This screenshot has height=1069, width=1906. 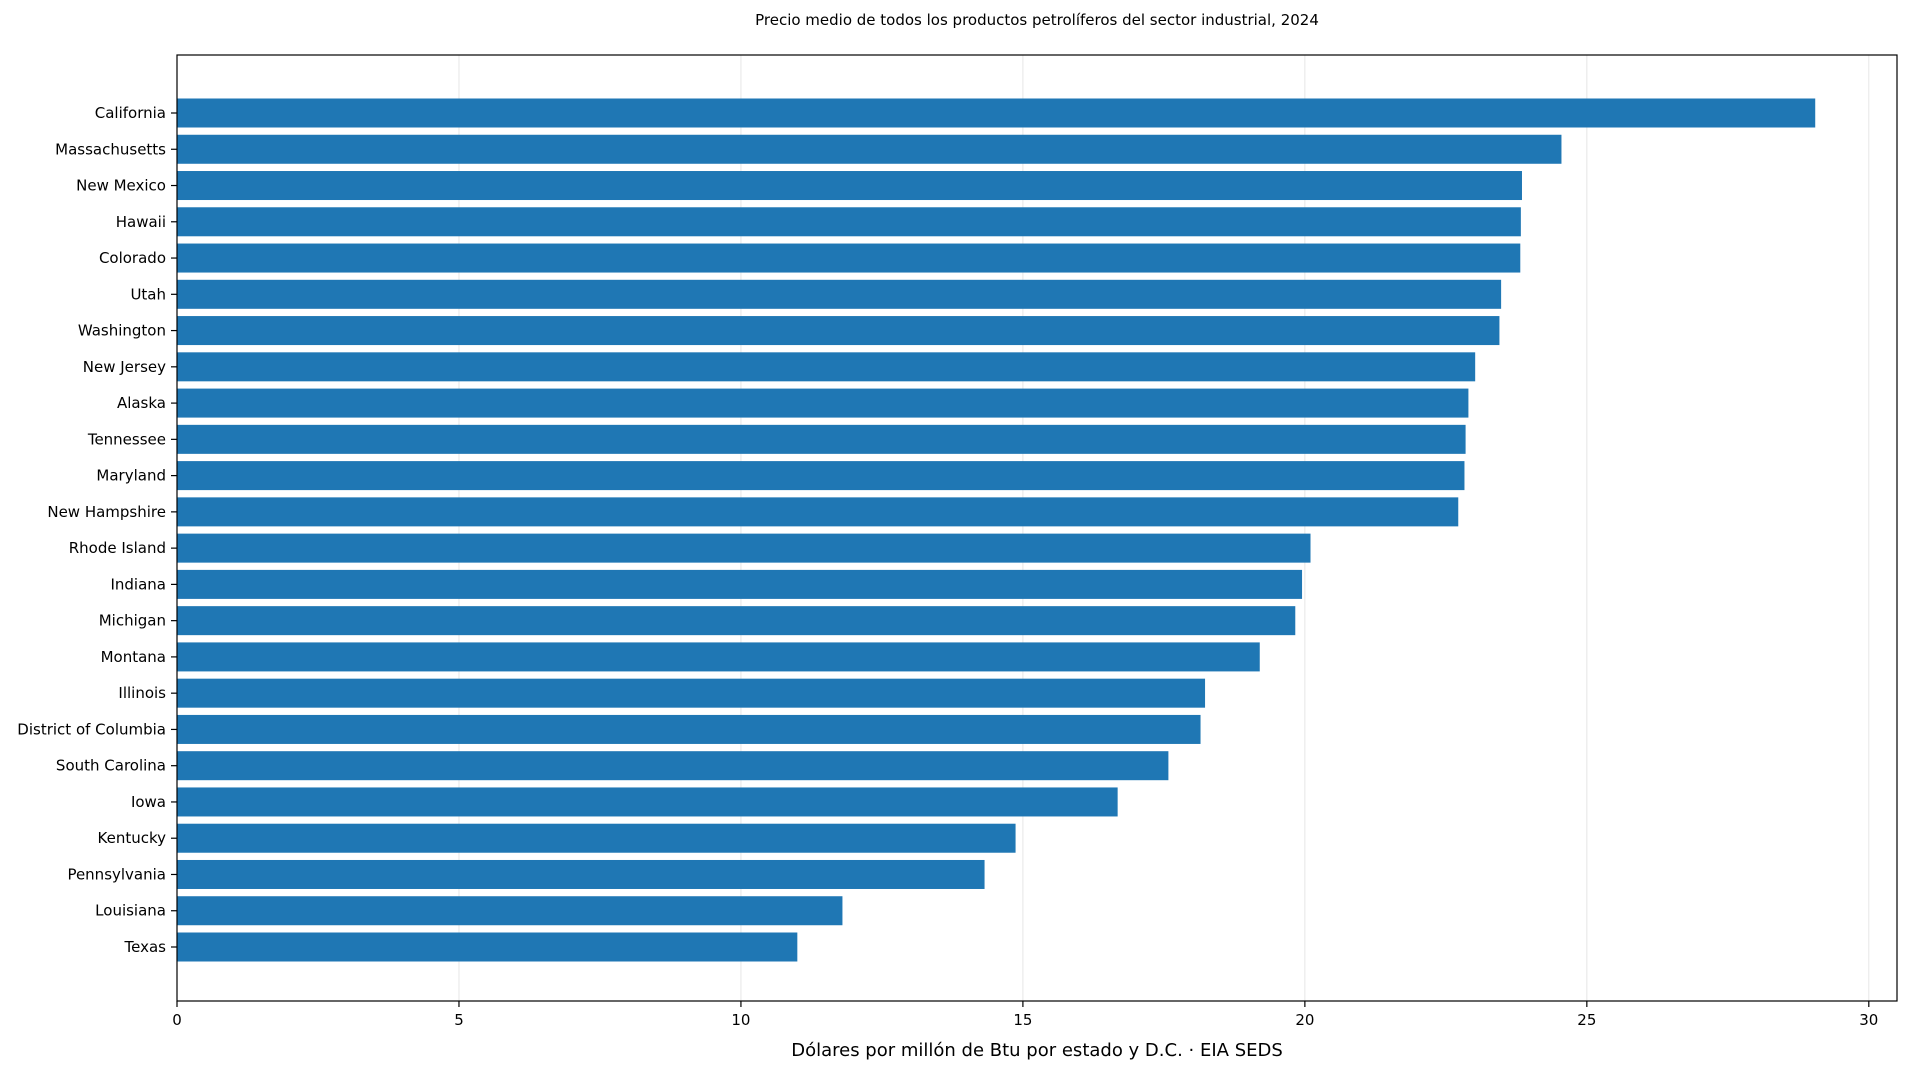 What do you see at coordinates (145, 947) in the screenshot?
I see `y-tick-label: Texas` at bounding box center [145, 947].